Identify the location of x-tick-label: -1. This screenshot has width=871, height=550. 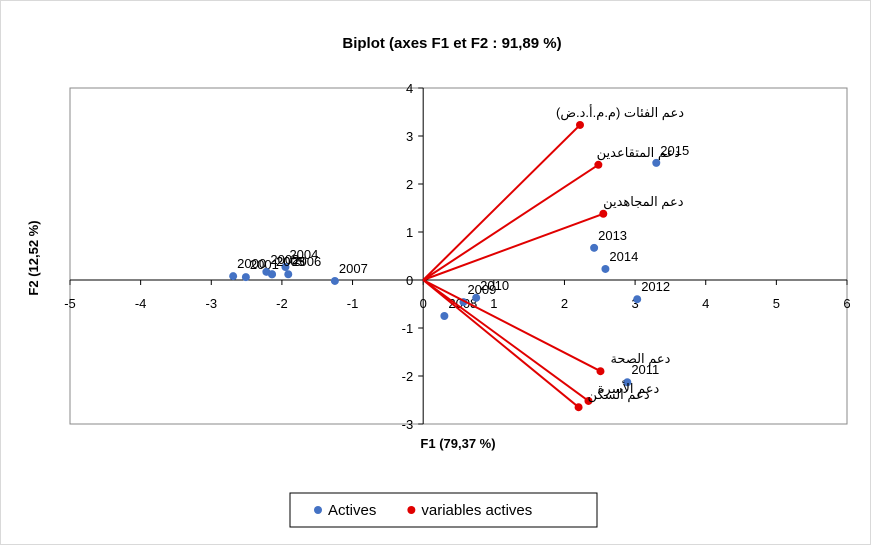
(353, 303).